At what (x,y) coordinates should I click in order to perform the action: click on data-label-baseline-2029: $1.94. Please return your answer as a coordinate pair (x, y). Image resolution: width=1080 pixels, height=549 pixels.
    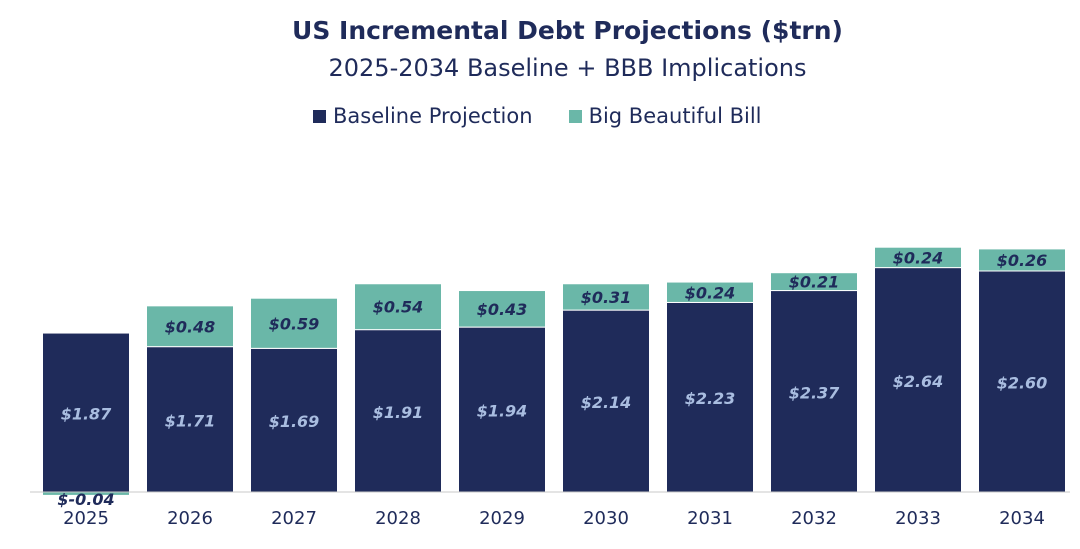
    Looking at the image, I should click on (502, 411).